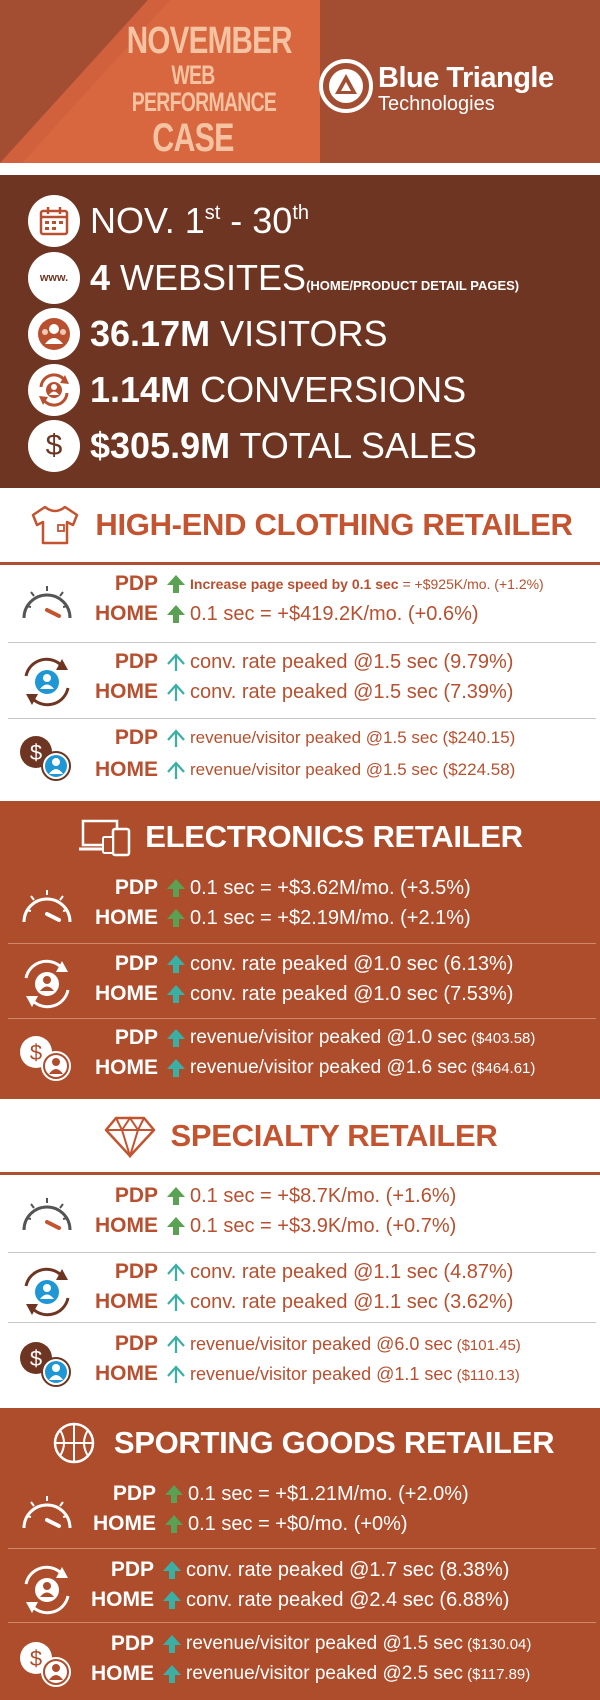 The width and height of the screenshot is (600, 1700). Describe the element at coordinates (247, 1524) in the screenshot. I see `speed-home-line: HOME 0.1 sec = +$0/mo. (+0%)` at that location.